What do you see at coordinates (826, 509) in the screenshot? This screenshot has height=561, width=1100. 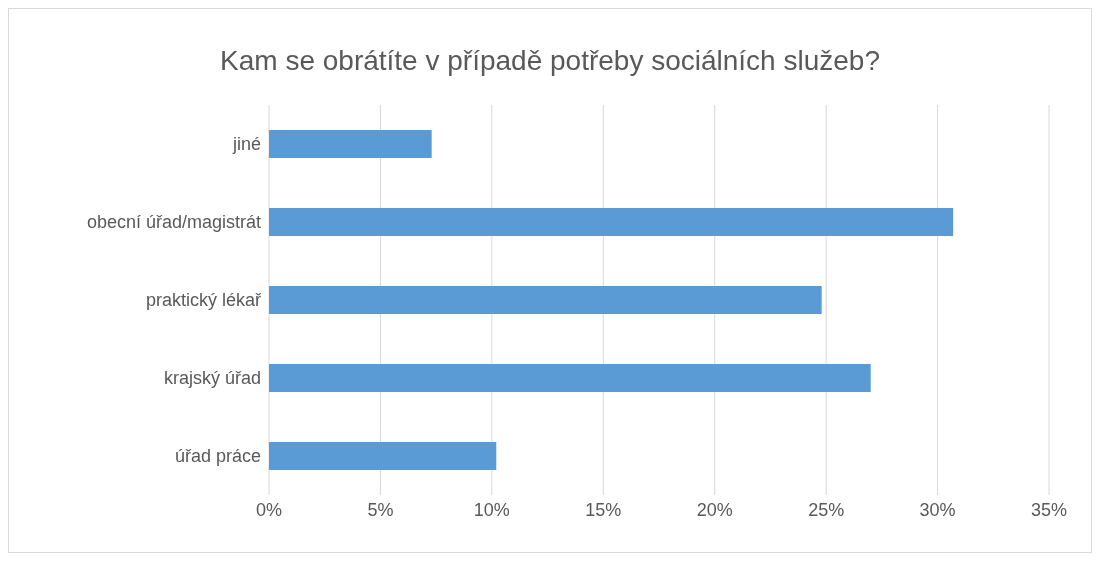 I see `x-tick-label: 25%` at bounding box center [826, 509].